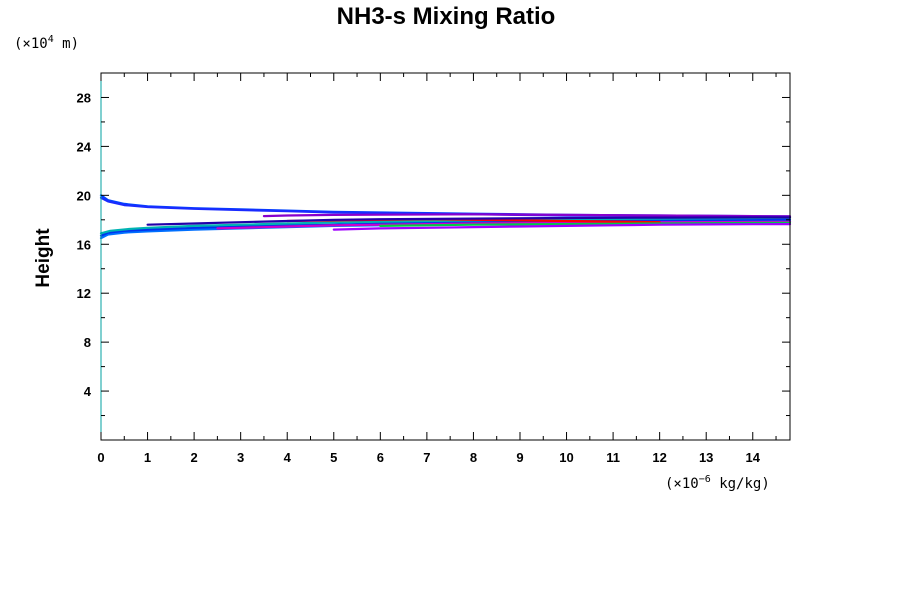 Image resolution: width=900 pixels, height=600 pixels. What do you see at coordinates (84, 146) in the screenshot?
I see `y-tick-label: 24` at bounding box center [84, 146].